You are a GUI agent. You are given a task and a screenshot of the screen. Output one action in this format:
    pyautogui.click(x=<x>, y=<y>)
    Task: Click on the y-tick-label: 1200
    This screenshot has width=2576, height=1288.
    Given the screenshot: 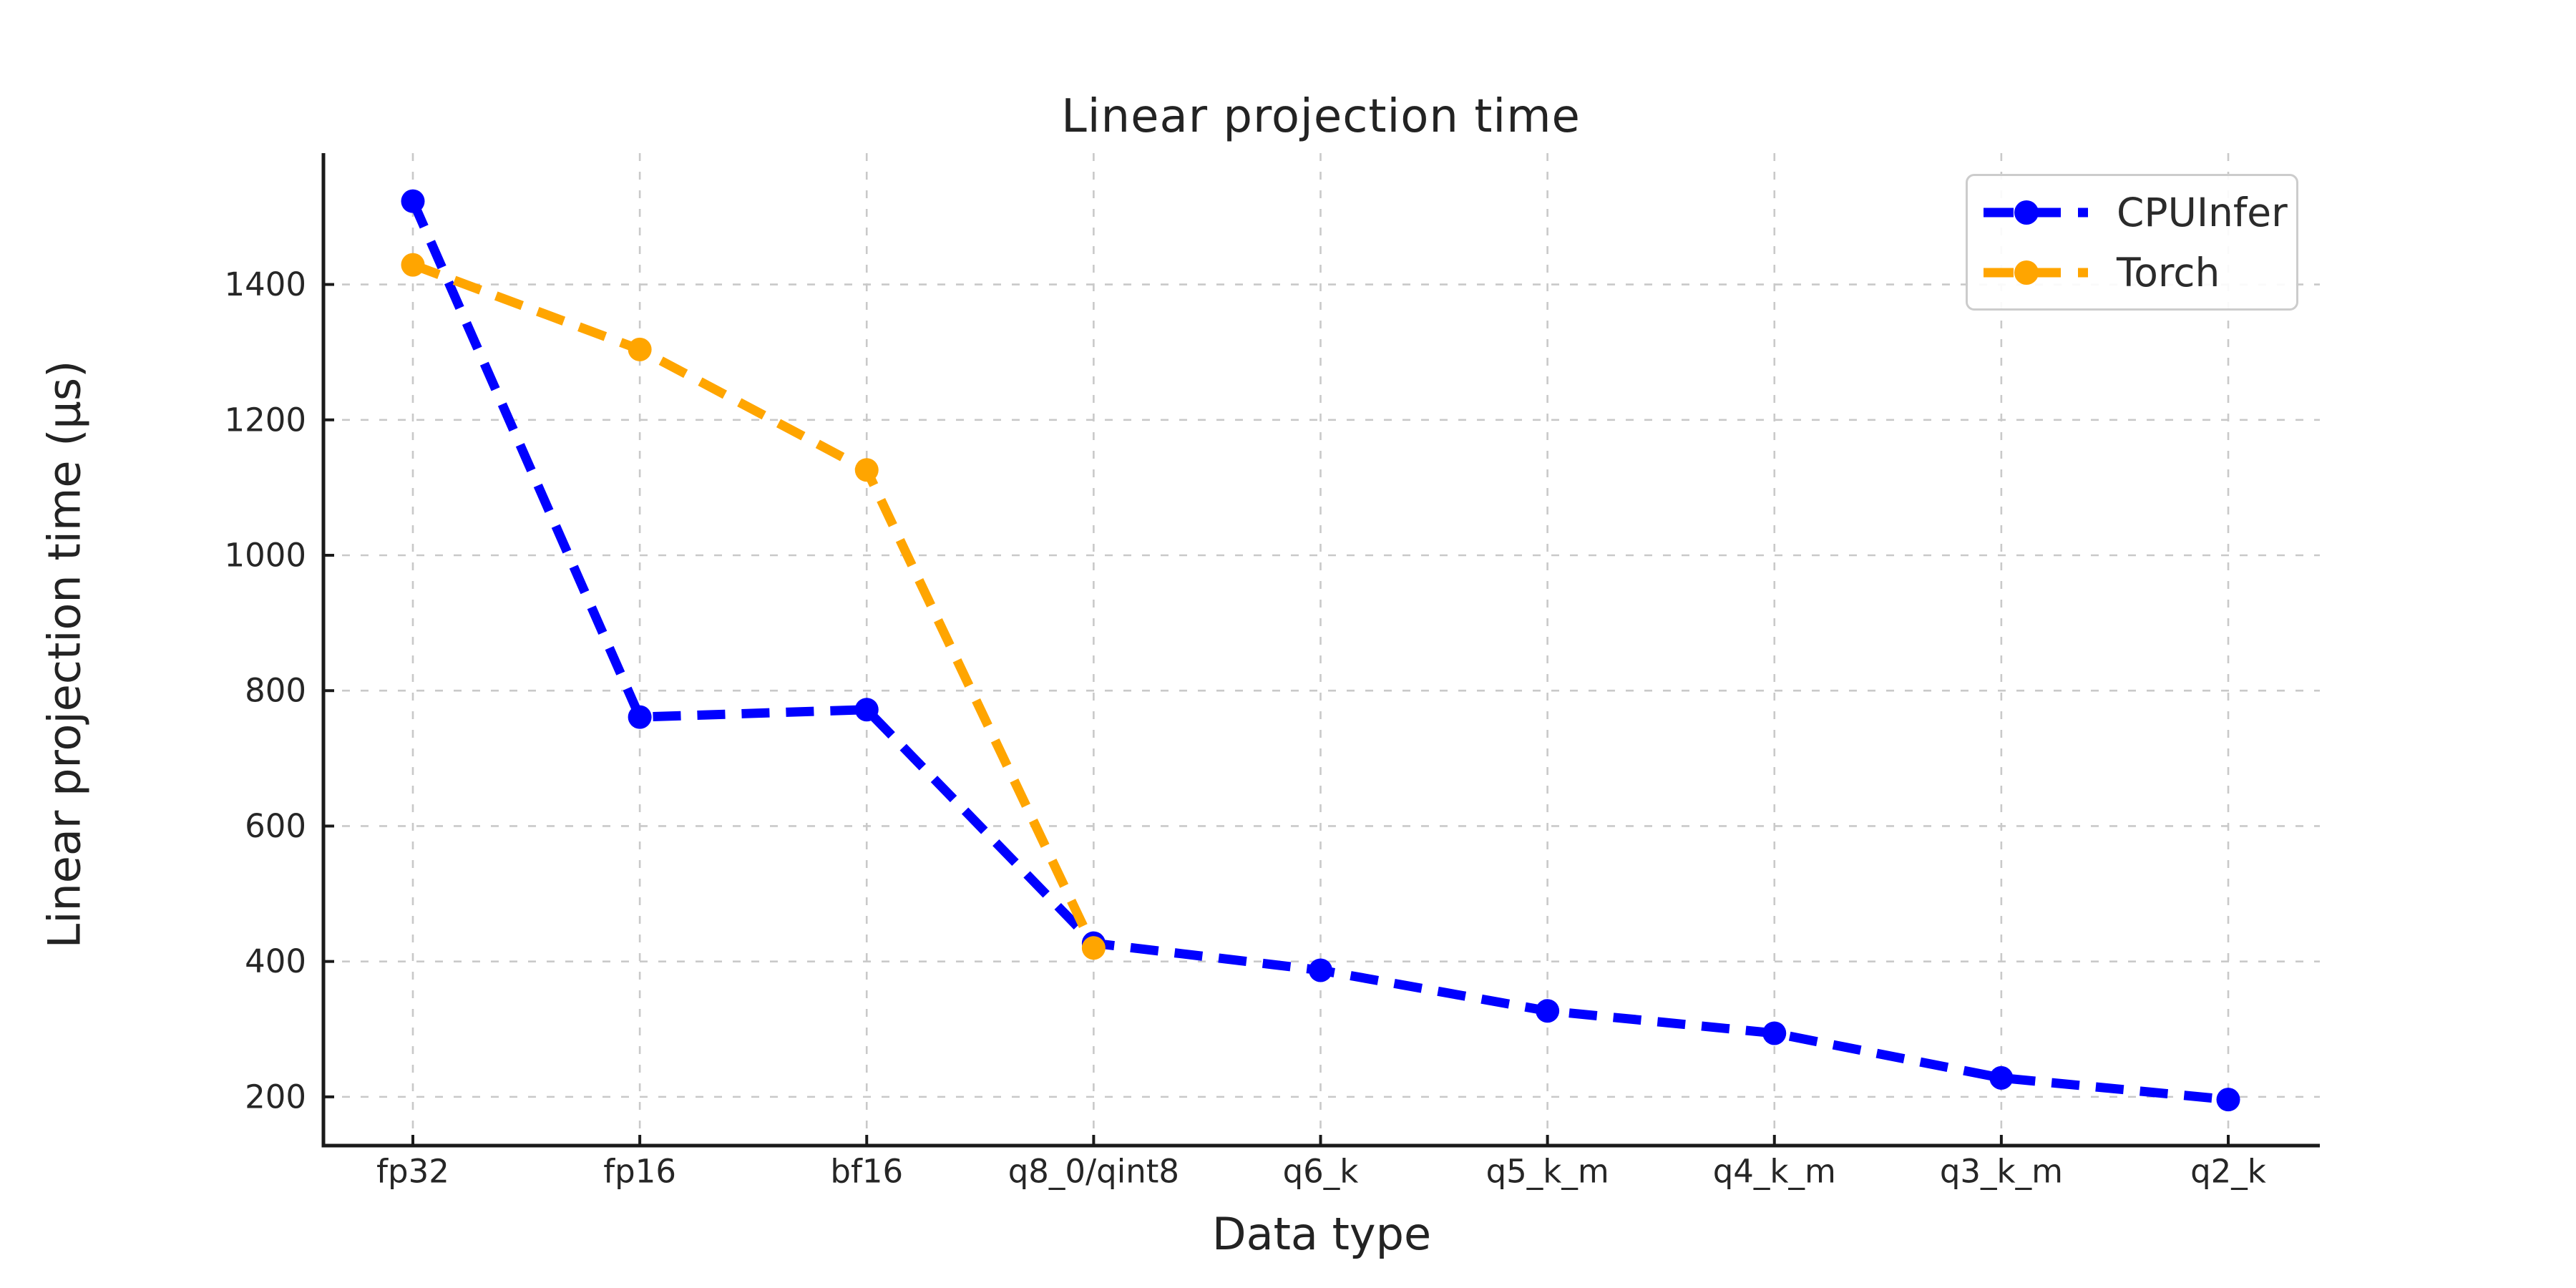 What is the action you would take?
    pyautogui.click(x=265, y=420)
    